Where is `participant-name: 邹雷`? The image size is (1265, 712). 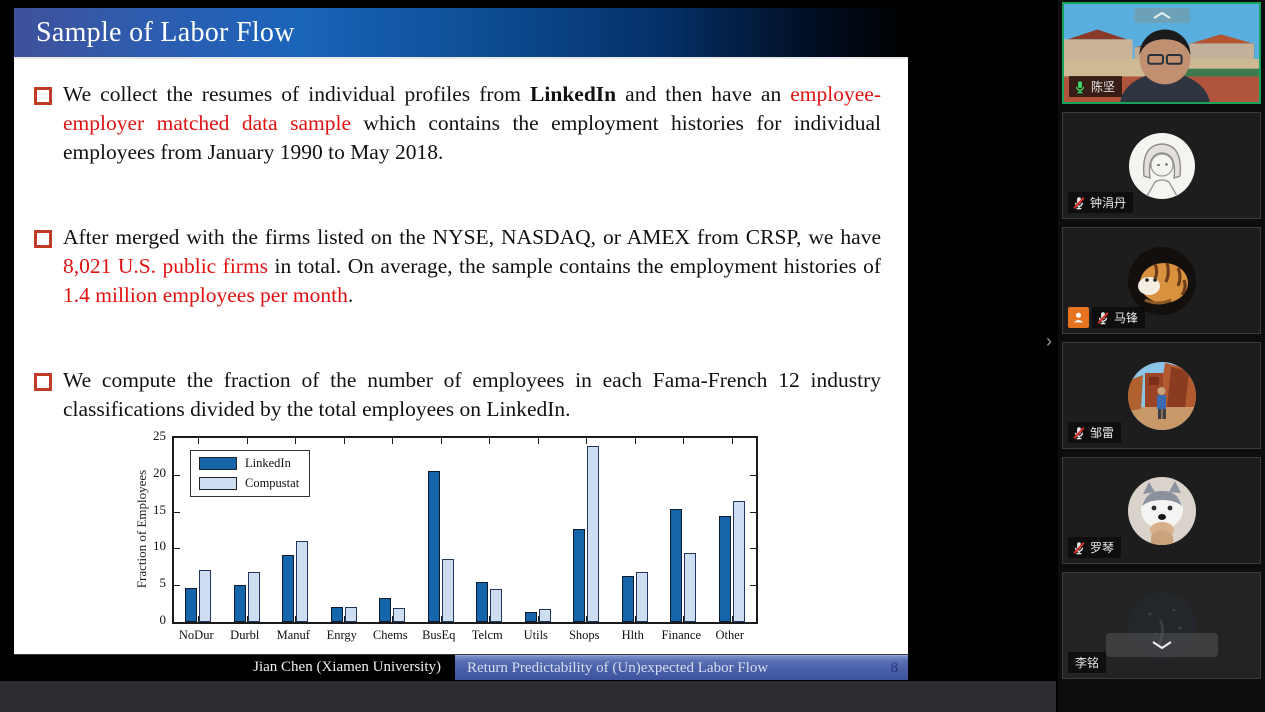
participant-name: 邹雷 is located at coordinates (1102, 433).